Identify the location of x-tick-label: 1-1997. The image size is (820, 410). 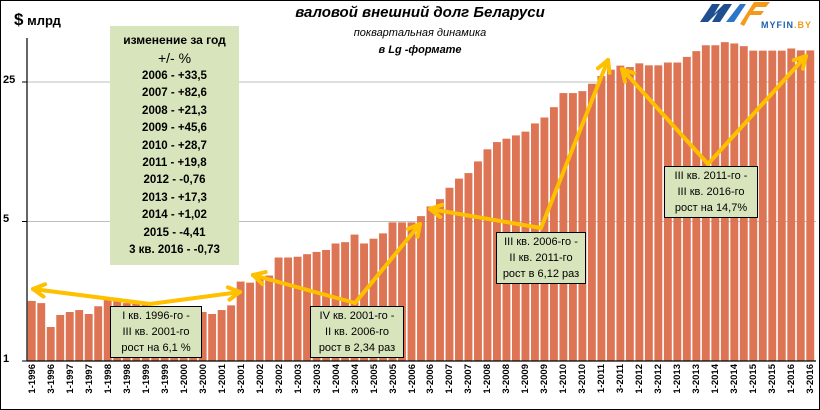
(70, 379).